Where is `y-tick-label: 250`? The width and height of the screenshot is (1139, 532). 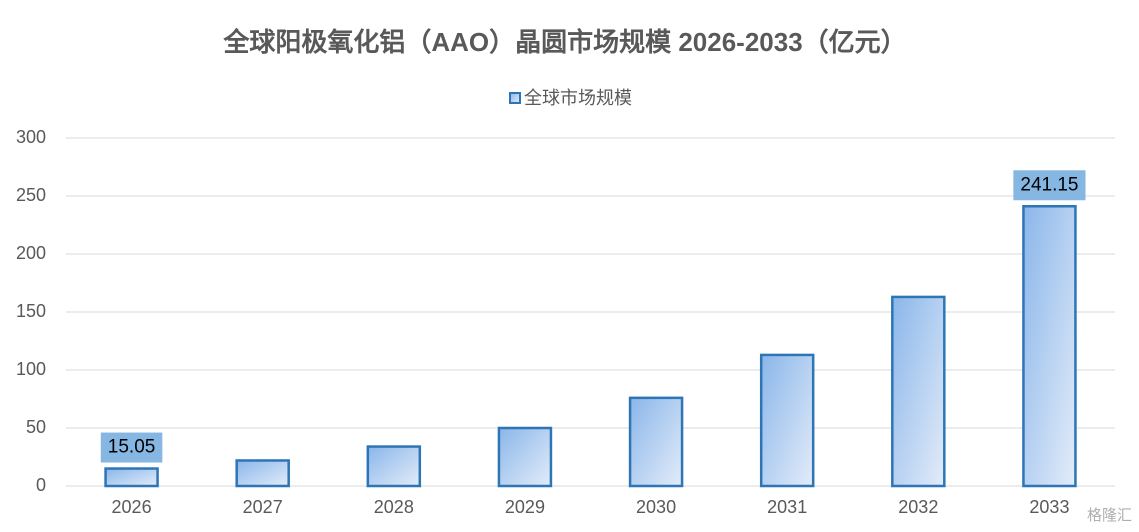 y-tick-label: 250 is located at coordinates (31, 195).